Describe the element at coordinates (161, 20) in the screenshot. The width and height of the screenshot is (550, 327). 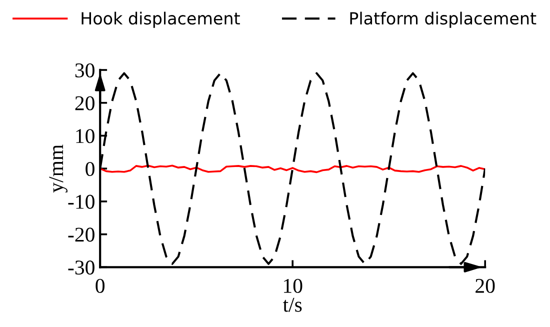
I see `legend-label: Hook displacement` at that location.